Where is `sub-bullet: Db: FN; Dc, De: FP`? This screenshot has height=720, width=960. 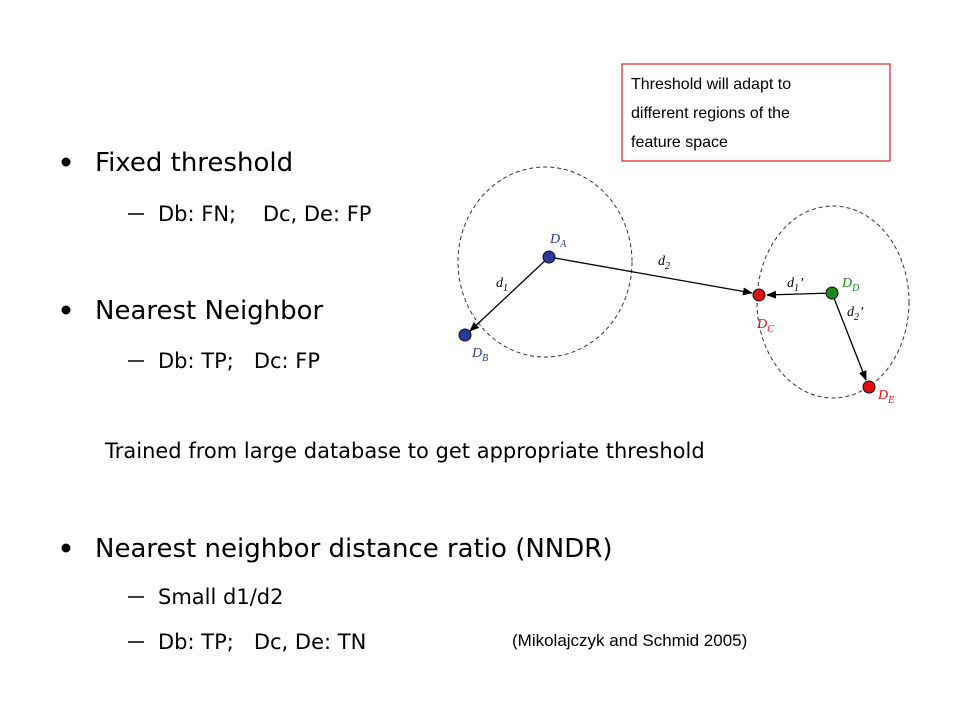
sub-bullet: Db: FN; Dc, De: FP is located at coordinates (264, 214).